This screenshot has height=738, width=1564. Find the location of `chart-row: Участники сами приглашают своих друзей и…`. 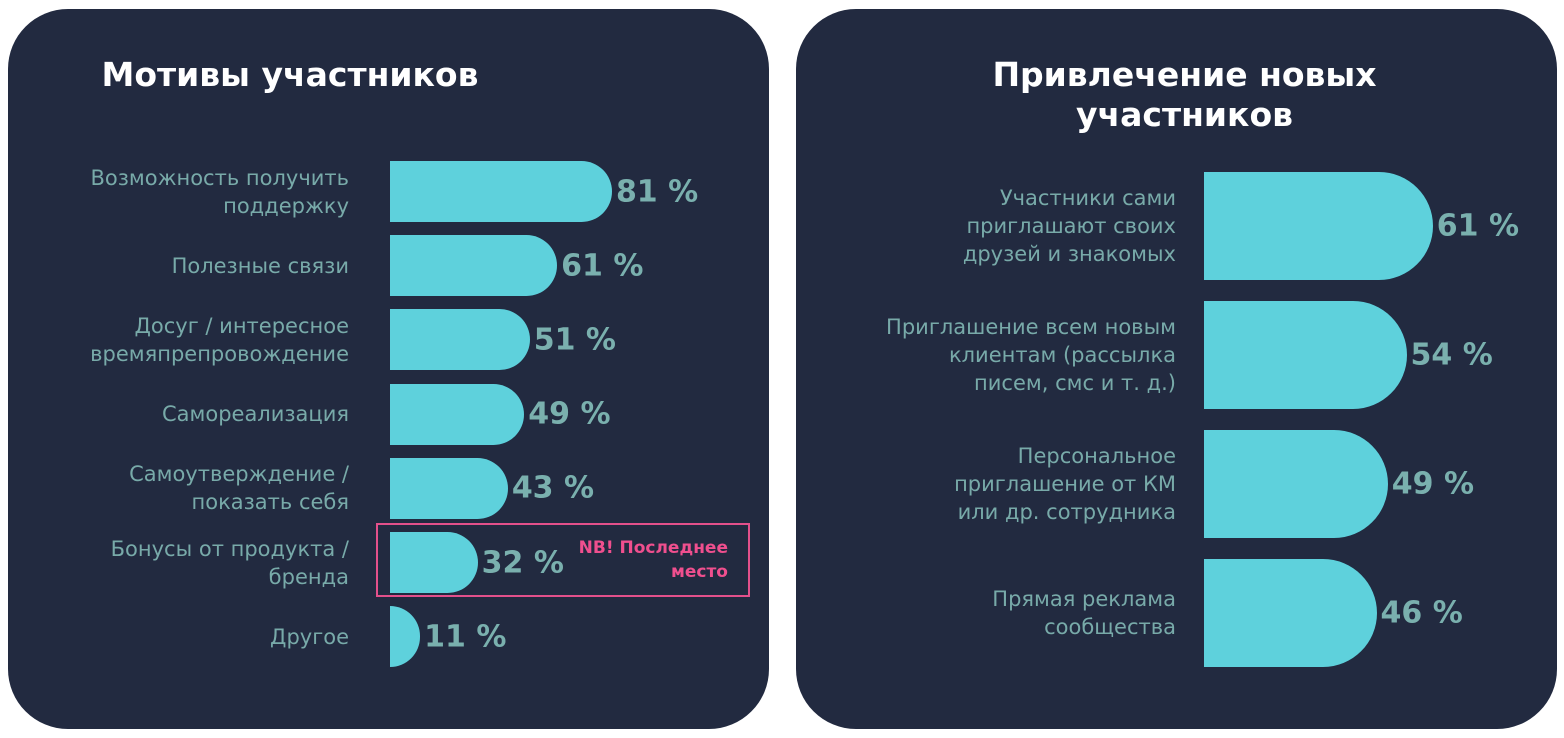

chart-row: Участники сами приглашают своих друзей и… is located at coordinates (1176, 226).